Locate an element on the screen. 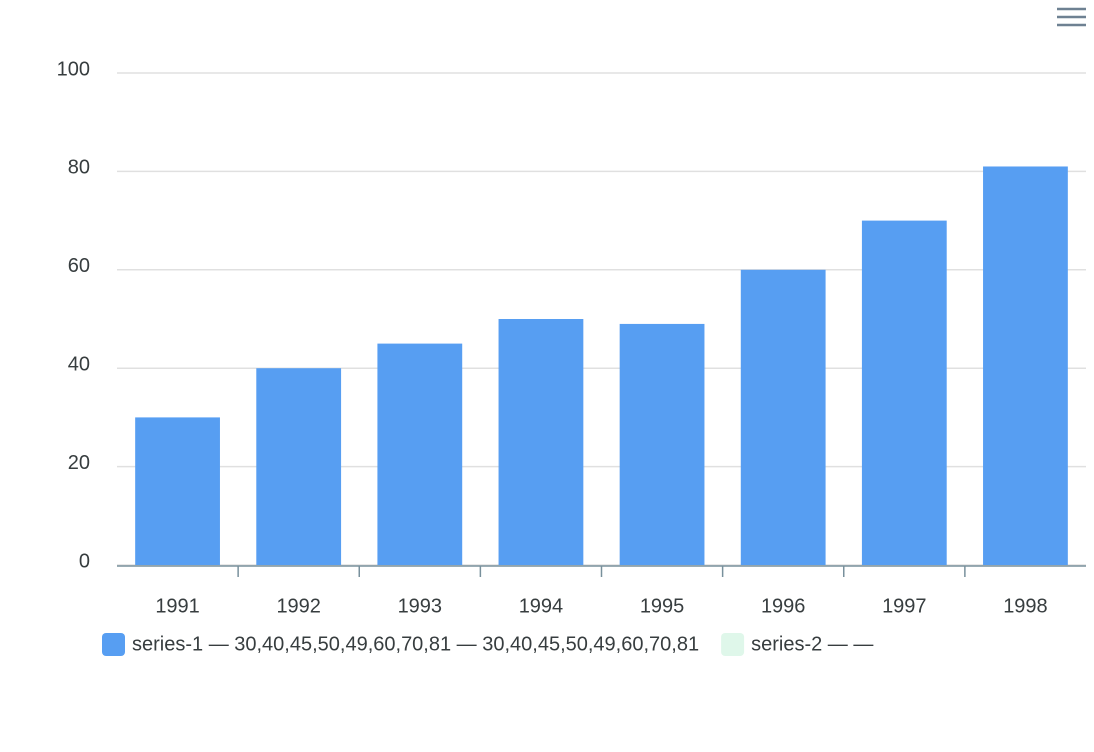 The image size is (1094, 752). y-tick-label: 40 is located at coordinates (79, 364).